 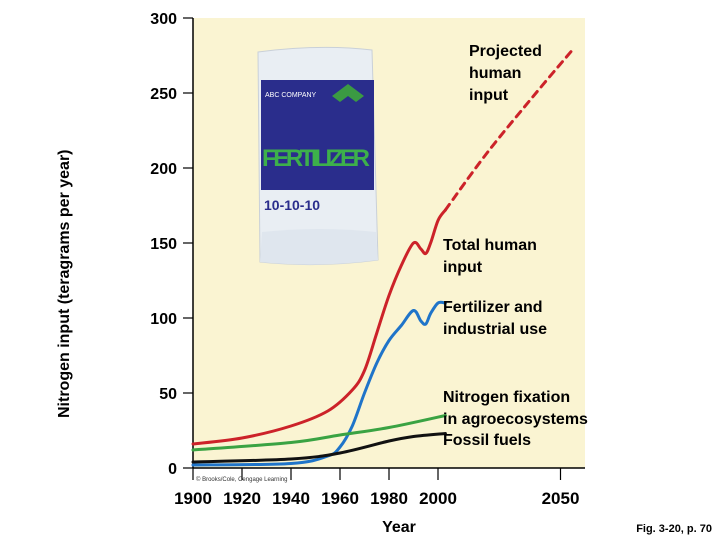 What do you see at coordinates (241, 479) in the screenshot?
I see `credit-text: © Brooks/Cole, Cengage Learning` at bounding box center [241, 479].